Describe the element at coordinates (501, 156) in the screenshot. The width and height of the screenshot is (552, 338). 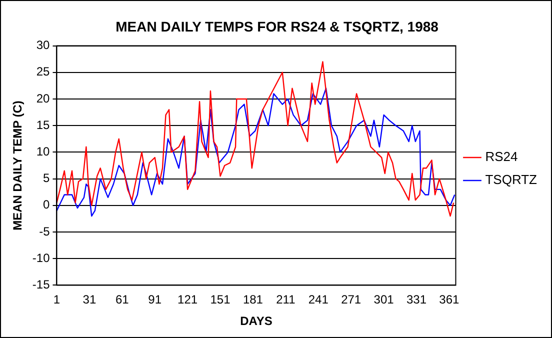
I see `legend-label: RS24` at that location.